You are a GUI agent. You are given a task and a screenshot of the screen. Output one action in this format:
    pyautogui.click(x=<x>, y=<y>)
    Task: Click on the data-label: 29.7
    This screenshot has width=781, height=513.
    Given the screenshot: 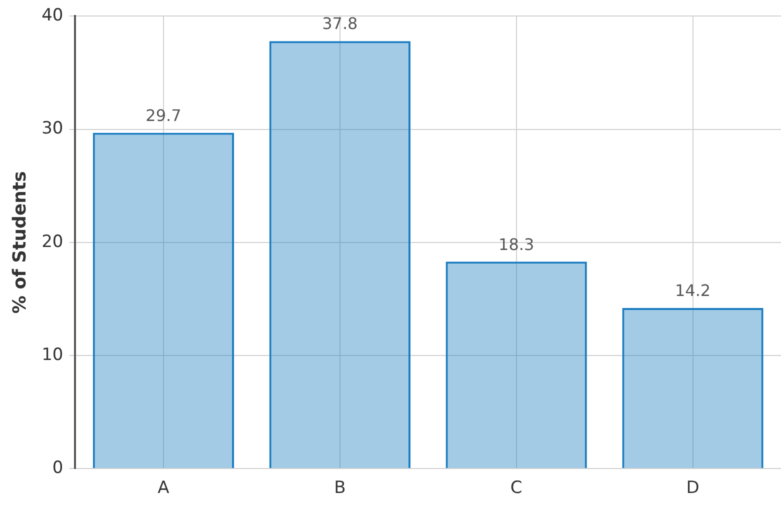 What is the action you would take?
    pyautogui.click(x=164, y=115)
    